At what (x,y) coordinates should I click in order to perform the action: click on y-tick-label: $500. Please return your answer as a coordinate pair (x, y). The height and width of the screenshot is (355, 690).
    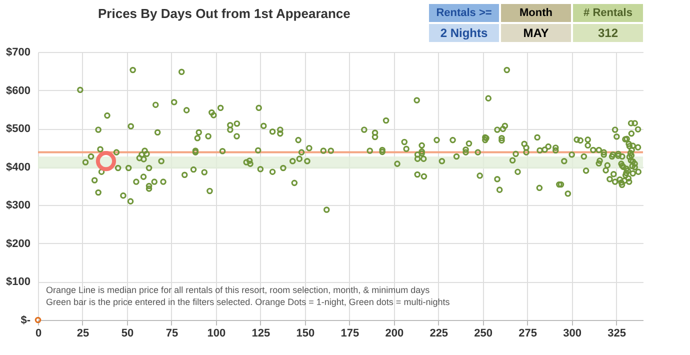
    Looking at the image, I should click on (18, 129).